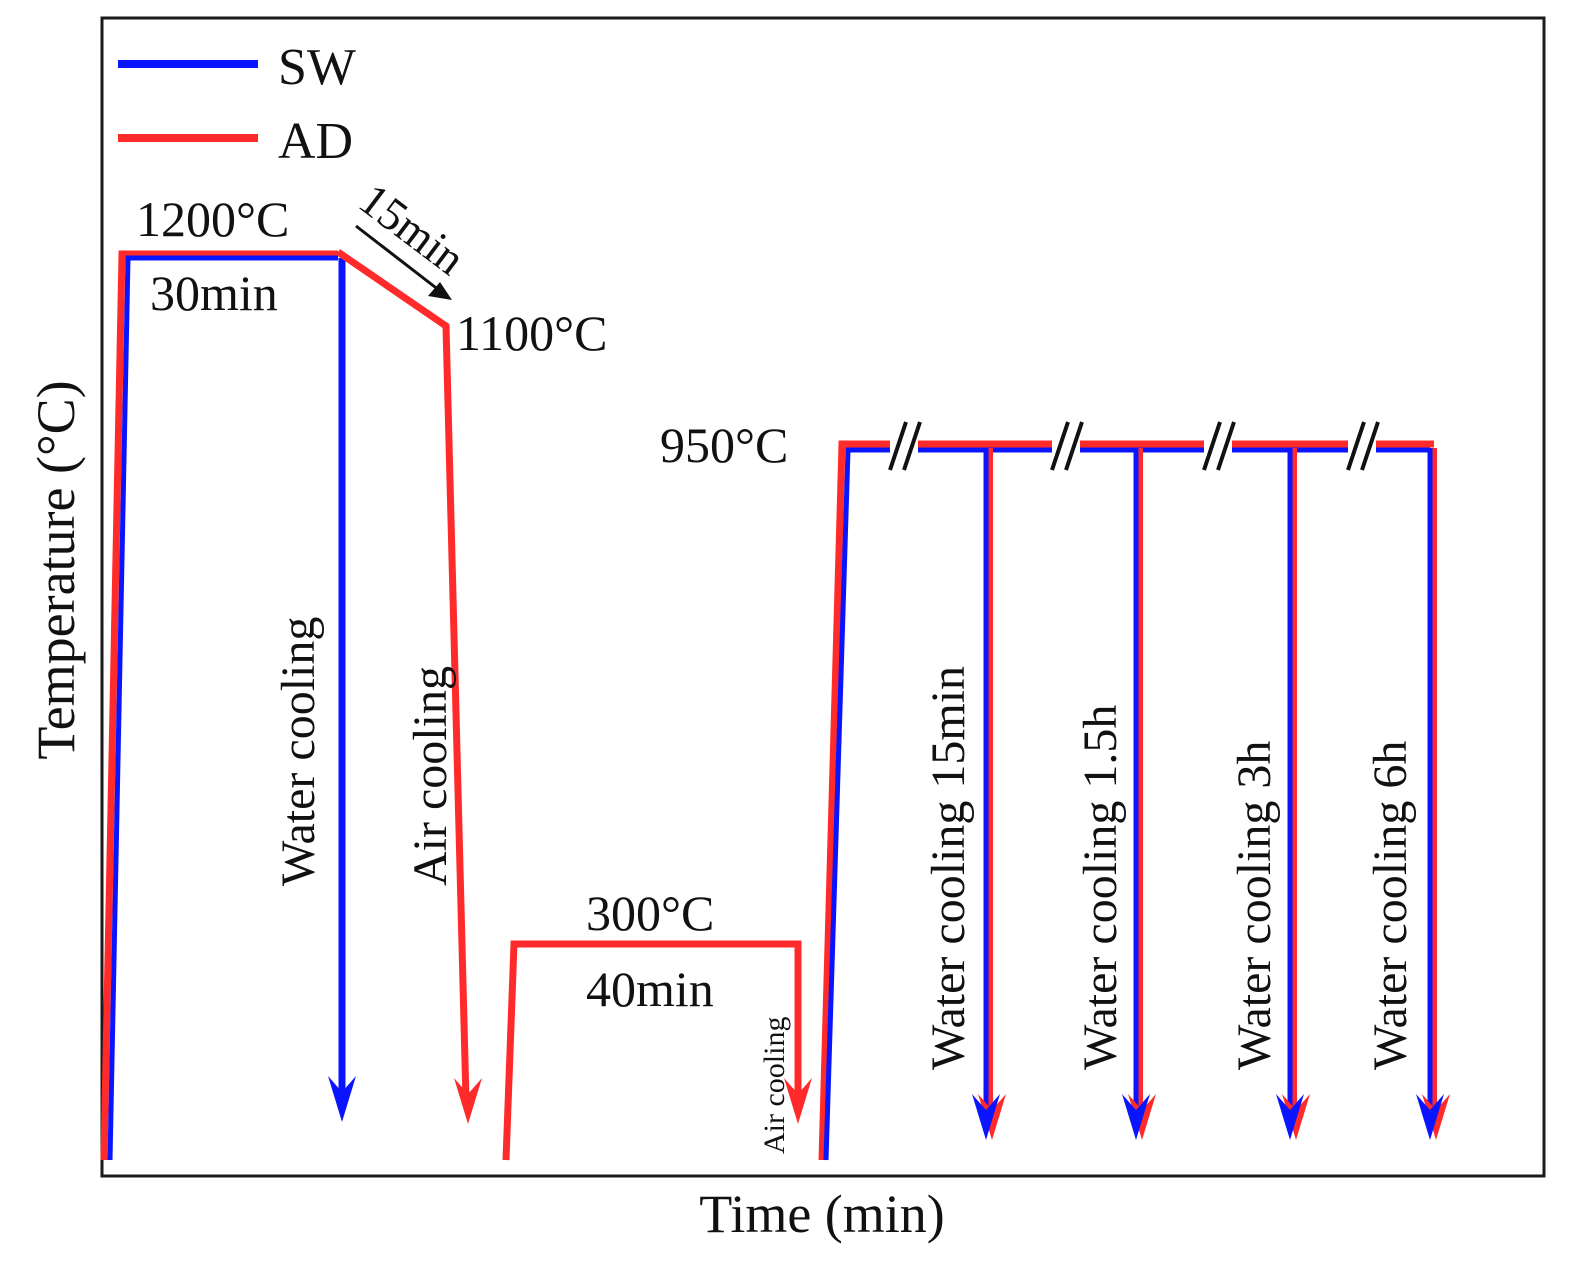 This screenshot has width=1574, height=1265. Describe the element at coordinates (798, 1101) in the screenshot. I see `ad-300c-air-cooling-arrowhead` at that location.